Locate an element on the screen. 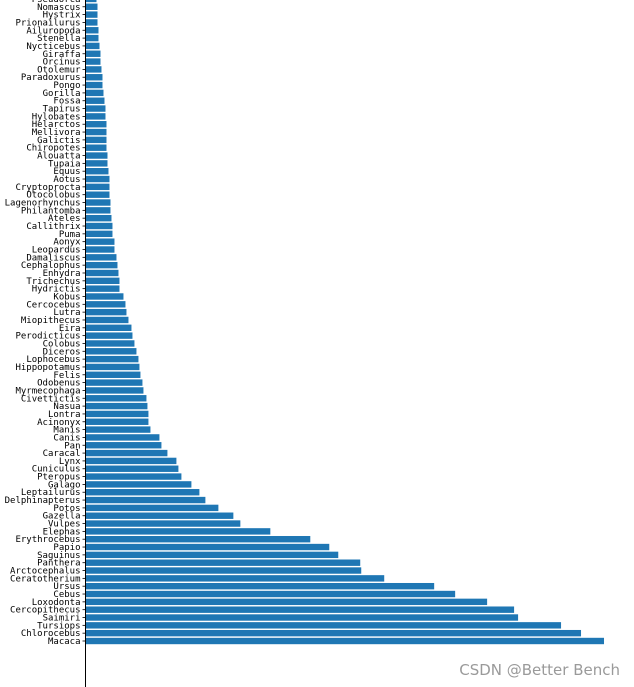  bar-odobenus is located at coordinates (114, 382).